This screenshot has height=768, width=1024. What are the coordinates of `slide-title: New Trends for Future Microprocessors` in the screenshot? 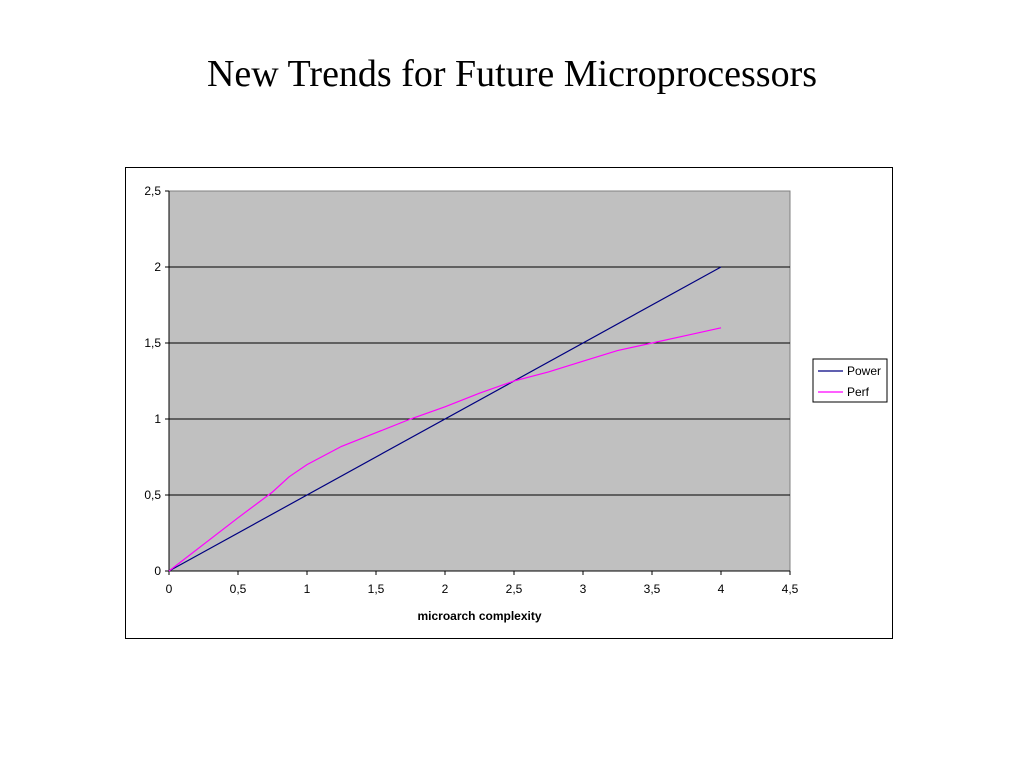 It's located at (512, 74).